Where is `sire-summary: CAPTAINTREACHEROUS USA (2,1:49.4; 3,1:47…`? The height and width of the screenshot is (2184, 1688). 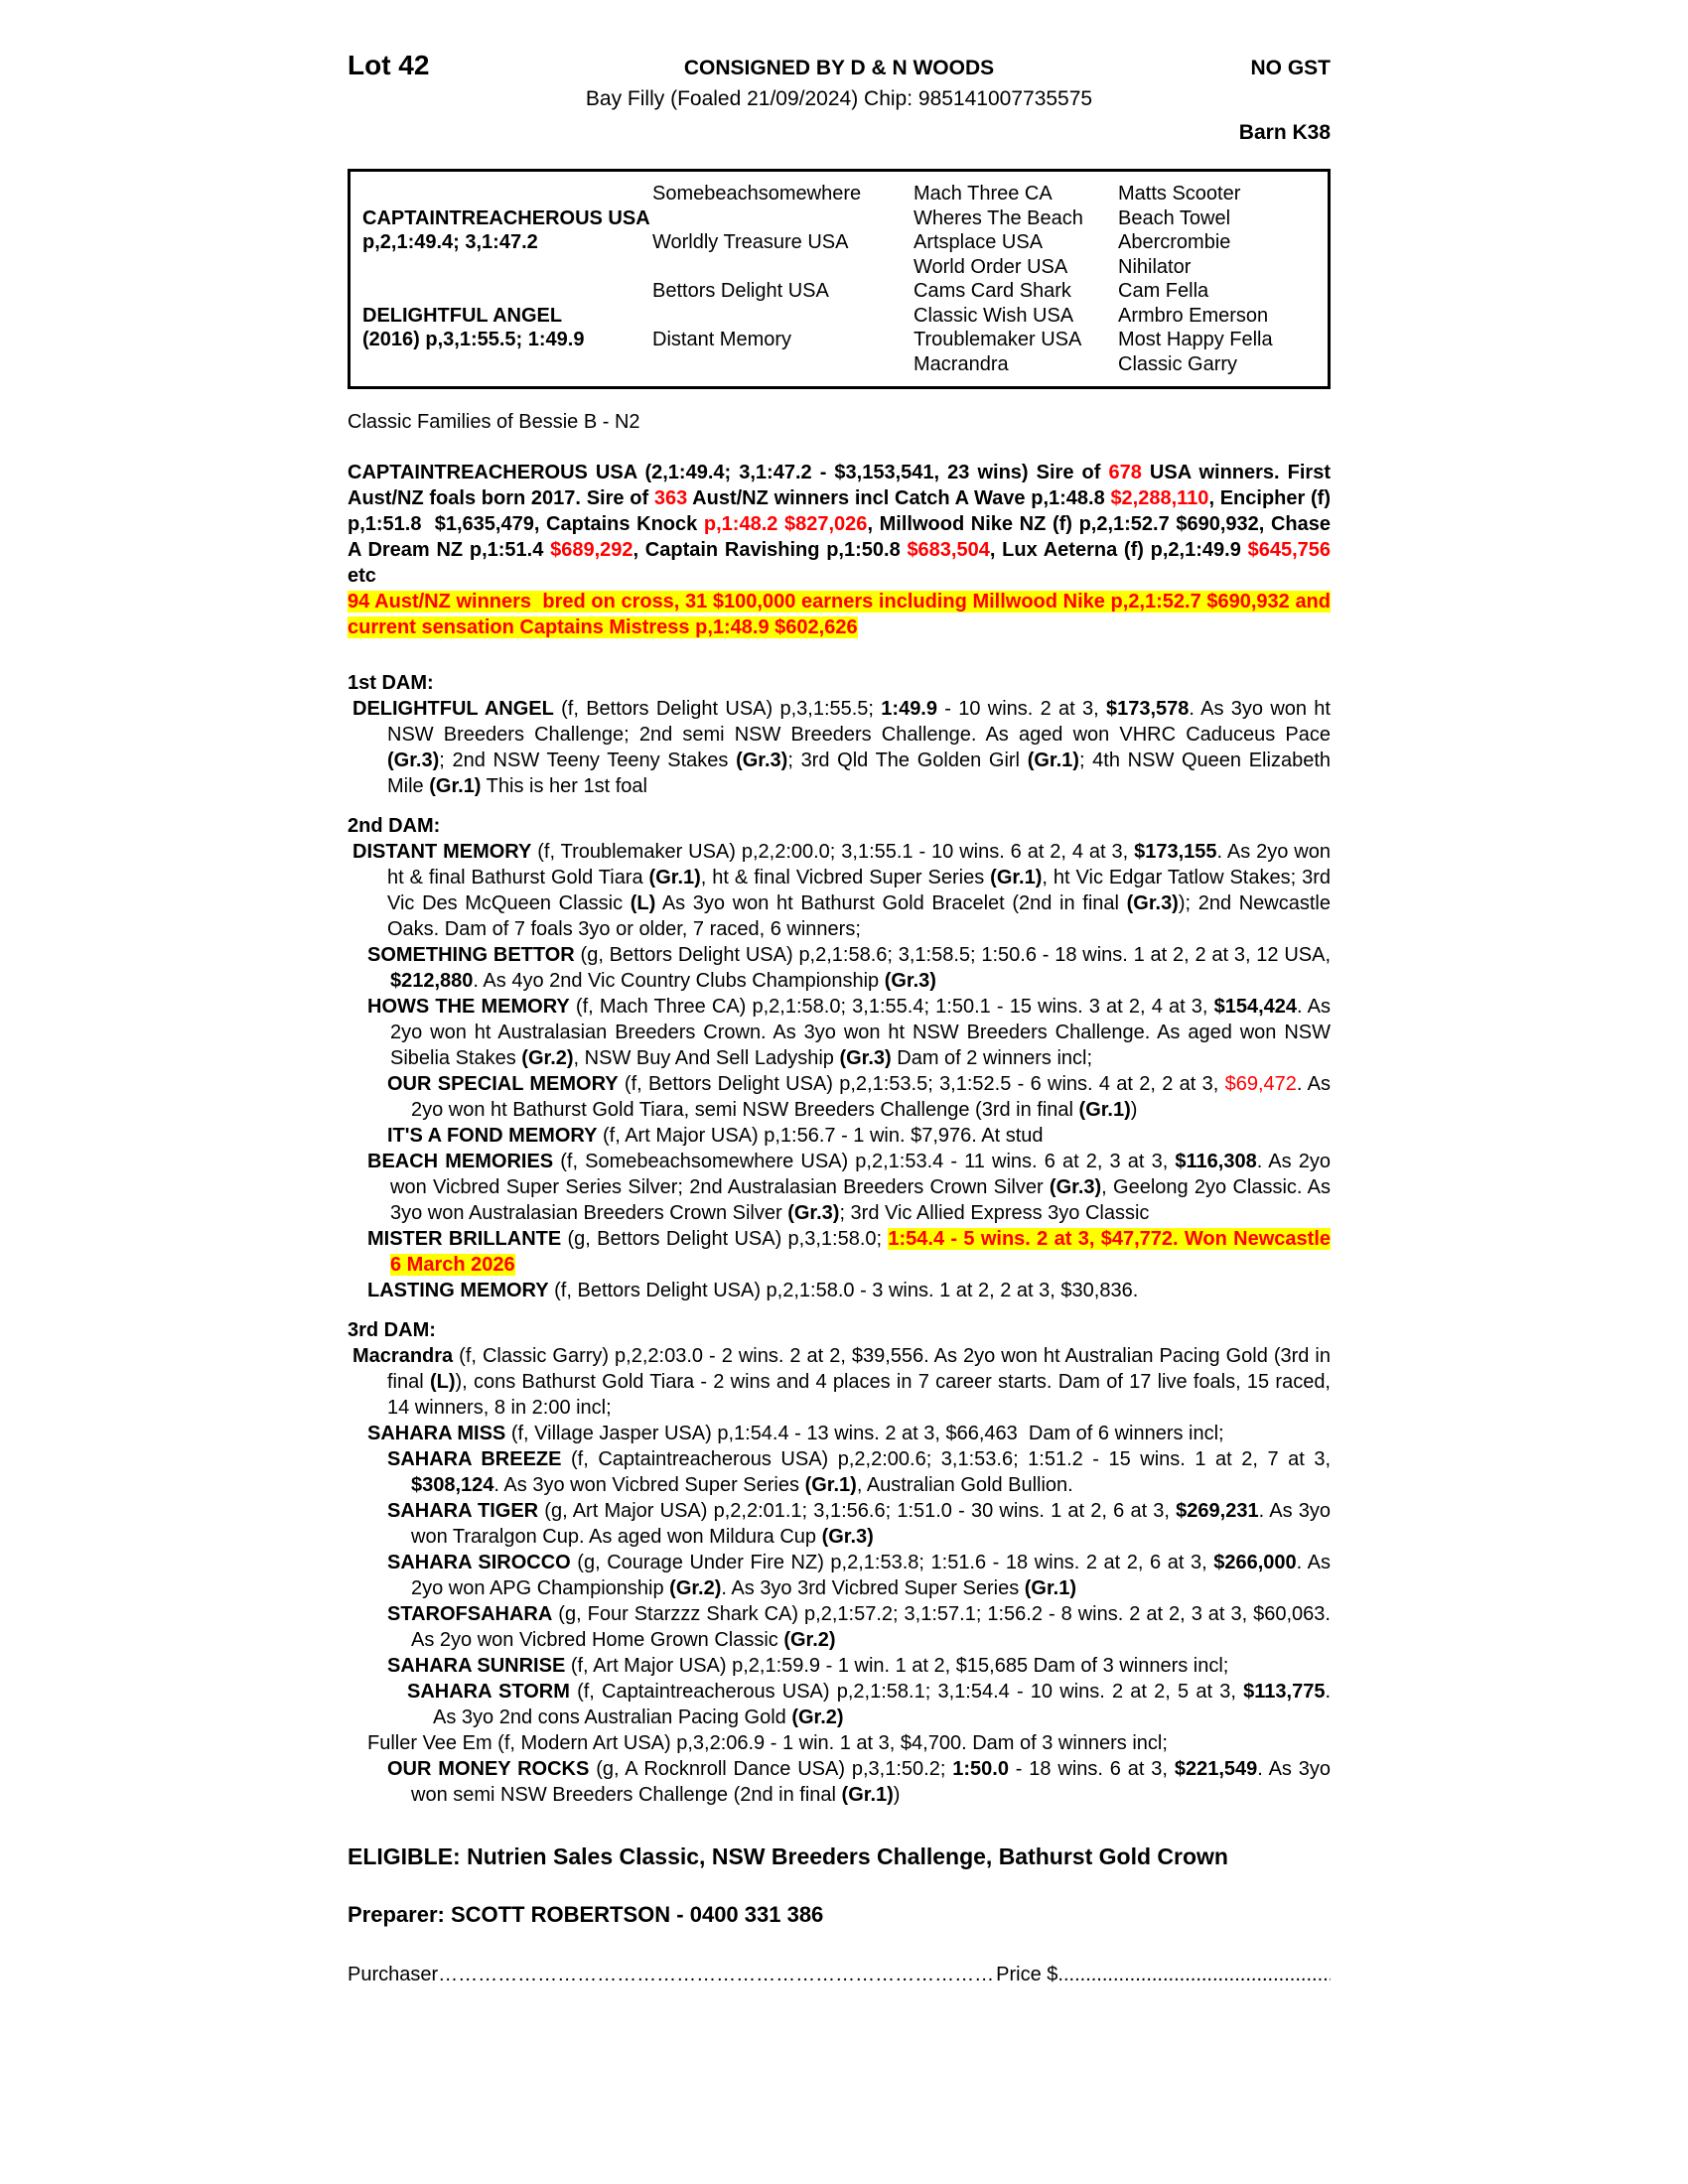
sire-summary: CAPTAINTREACHEROUS USA (2,1:49.4; 3,1:47… is located at coordinates (839, 524).